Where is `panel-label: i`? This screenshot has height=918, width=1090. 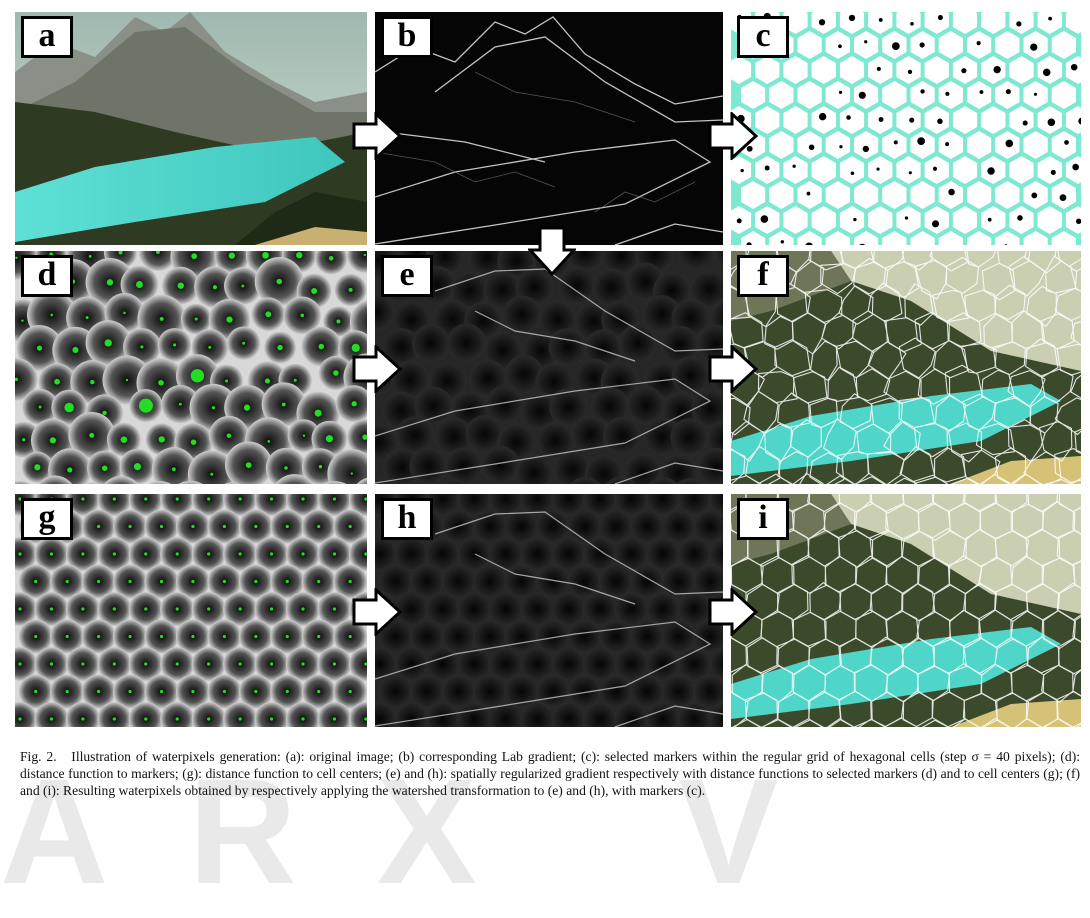
panel-label: i is located at coordinates (763, 519).